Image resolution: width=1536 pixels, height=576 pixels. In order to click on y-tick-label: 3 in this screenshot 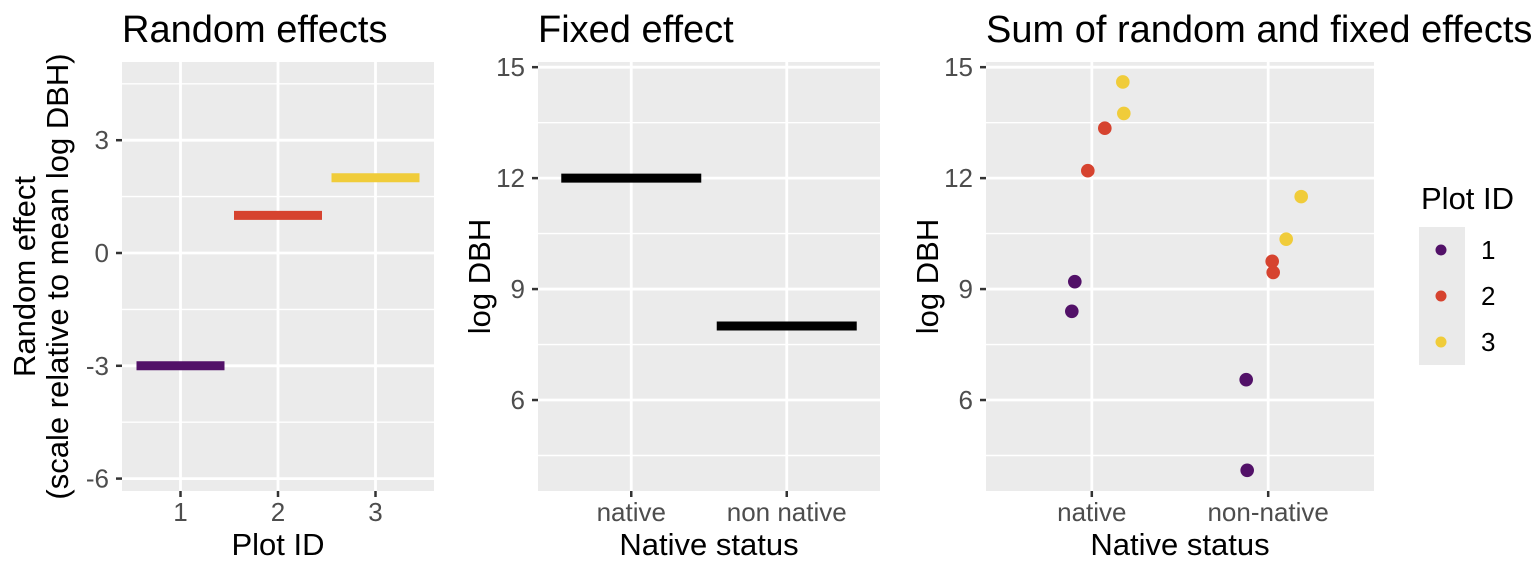, I will do `click(102, 140)`.